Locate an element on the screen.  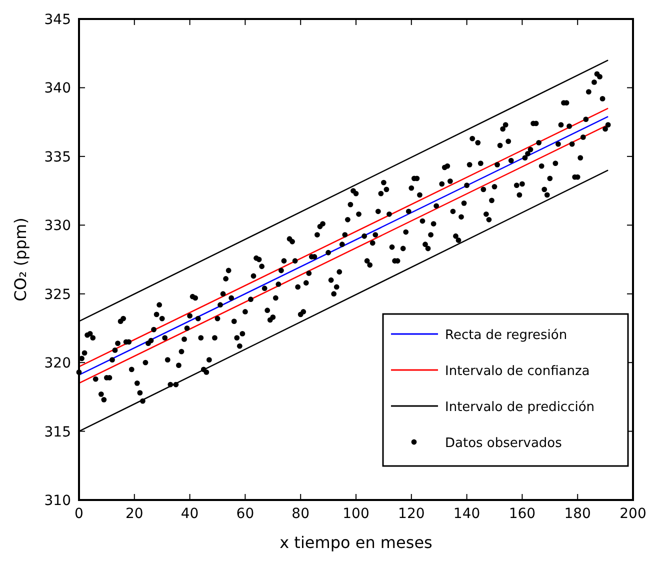
x-tick-label: 200 is located at coordinates (633, 514).